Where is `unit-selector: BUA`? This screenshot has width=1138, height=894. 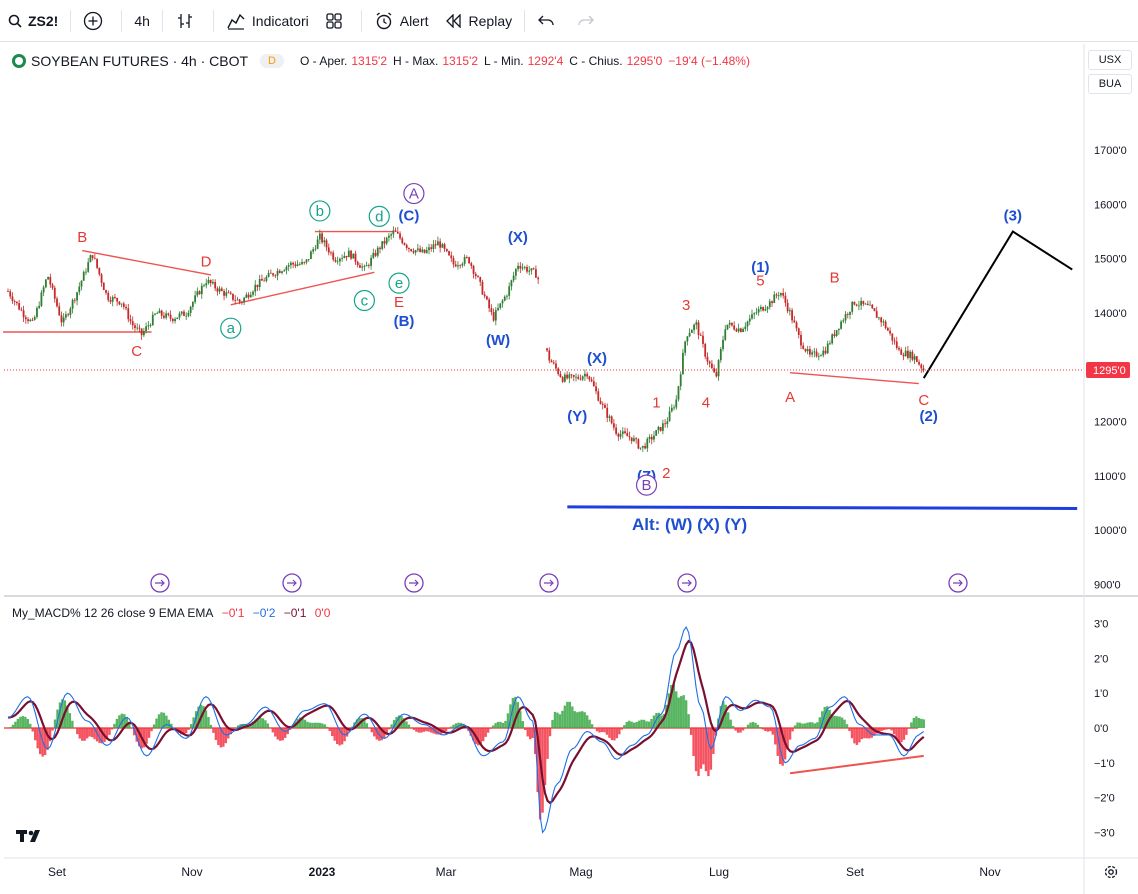
unit-selector: BUA is located at coordinates (1110, 84).